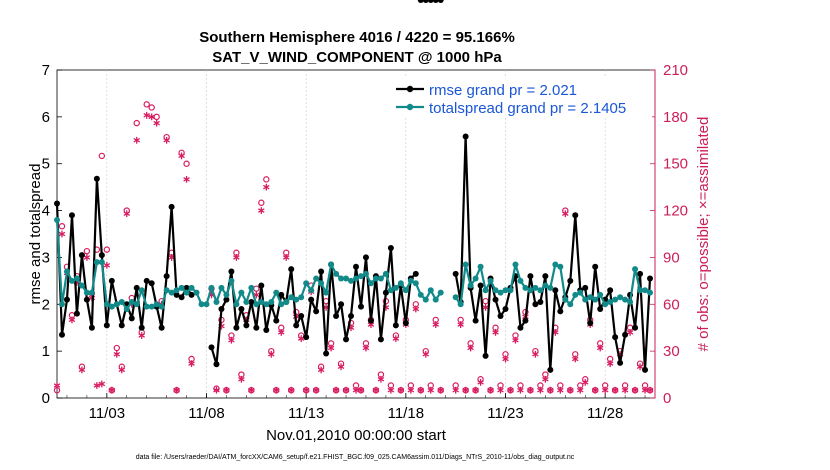  I want to click on x-tick-label: 11/23, so click(505, 413).